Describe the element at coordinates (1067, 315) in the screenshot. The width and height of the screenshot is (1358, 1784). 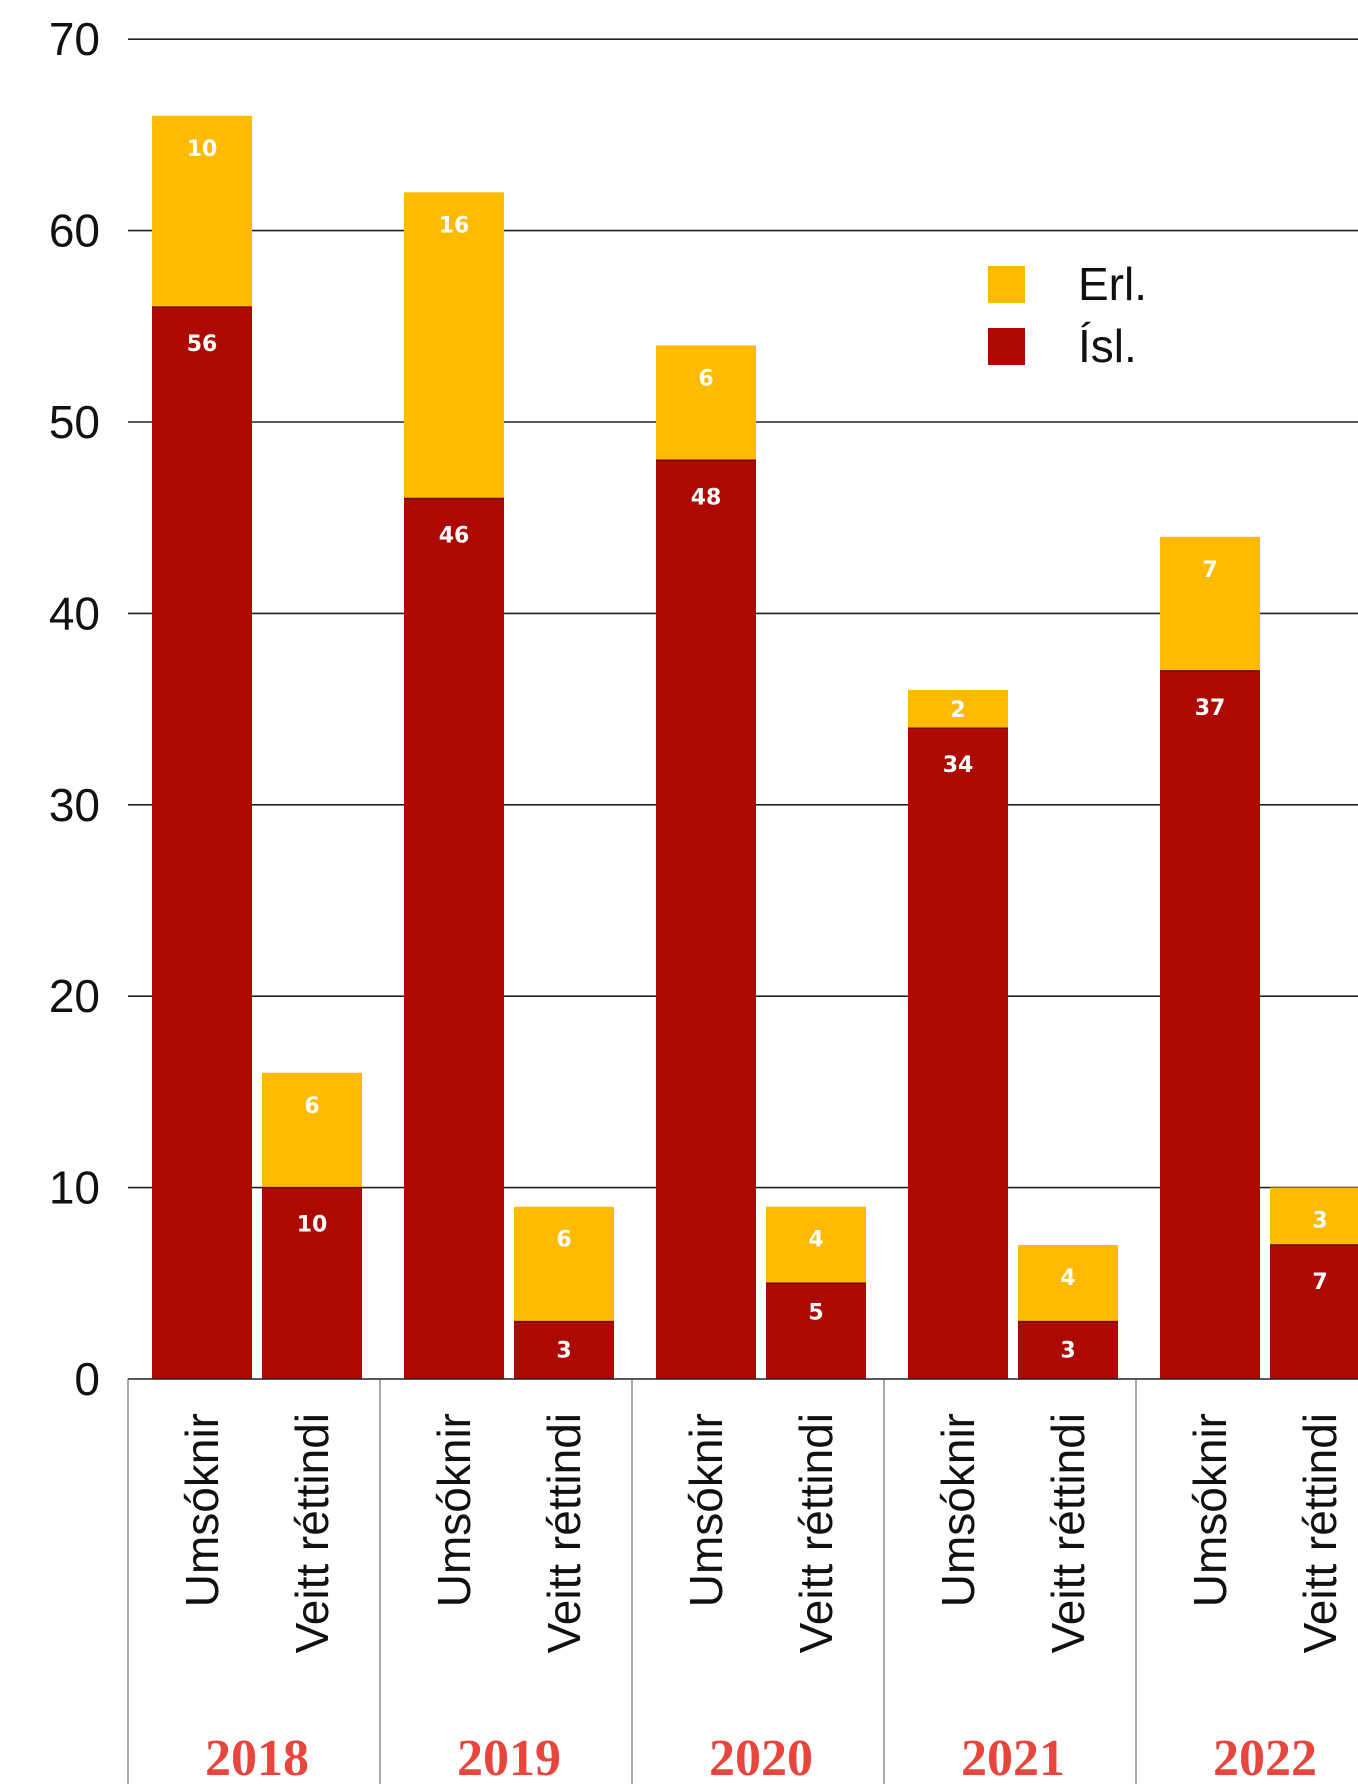
I see `legend: Erl. Ísl.` at that location.